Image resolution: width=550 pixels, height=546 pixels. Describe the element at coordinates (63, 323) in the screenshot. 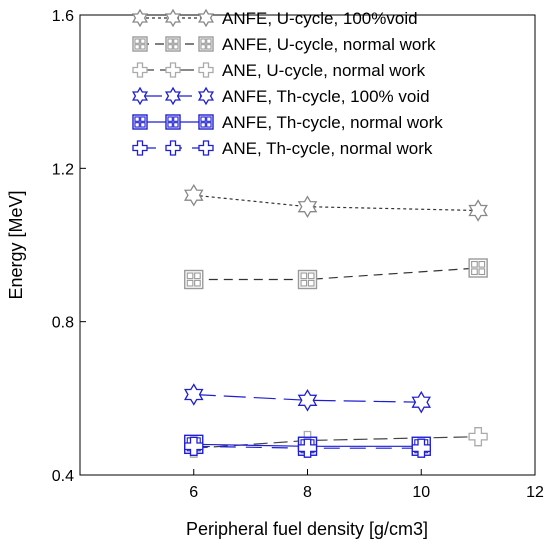

I see `y-tick-label: 0.8` at that location.